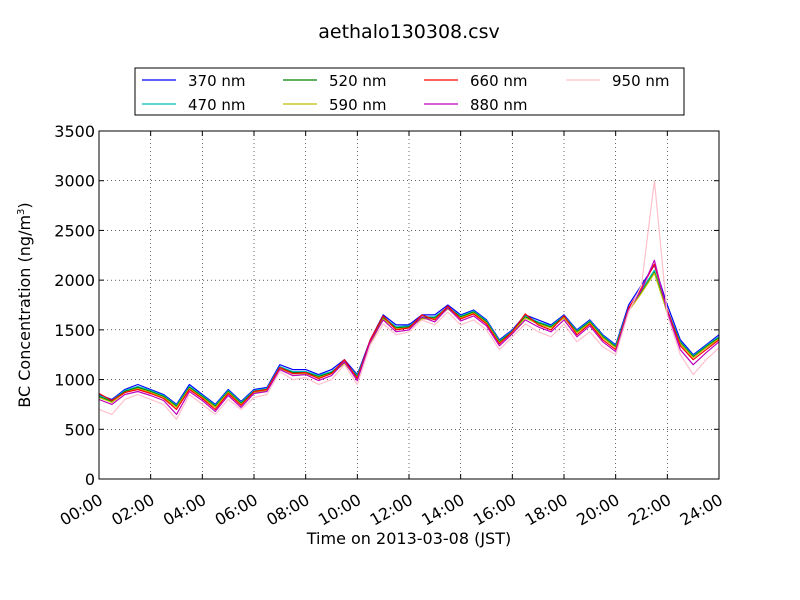 The height and width of the screenshot is (600, 800). I want to click on y-tick-label: 1500, so click(74, 330).